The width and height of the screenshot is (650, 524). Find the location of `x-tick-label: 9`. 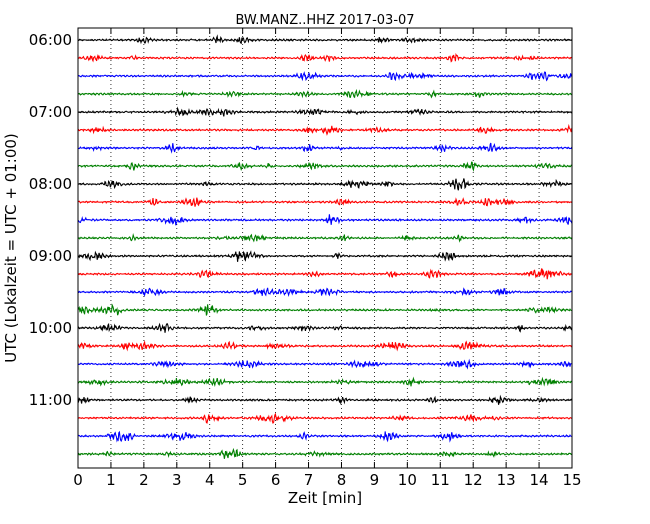

x-tick-label: 9 is located at coordinates (375, 480).